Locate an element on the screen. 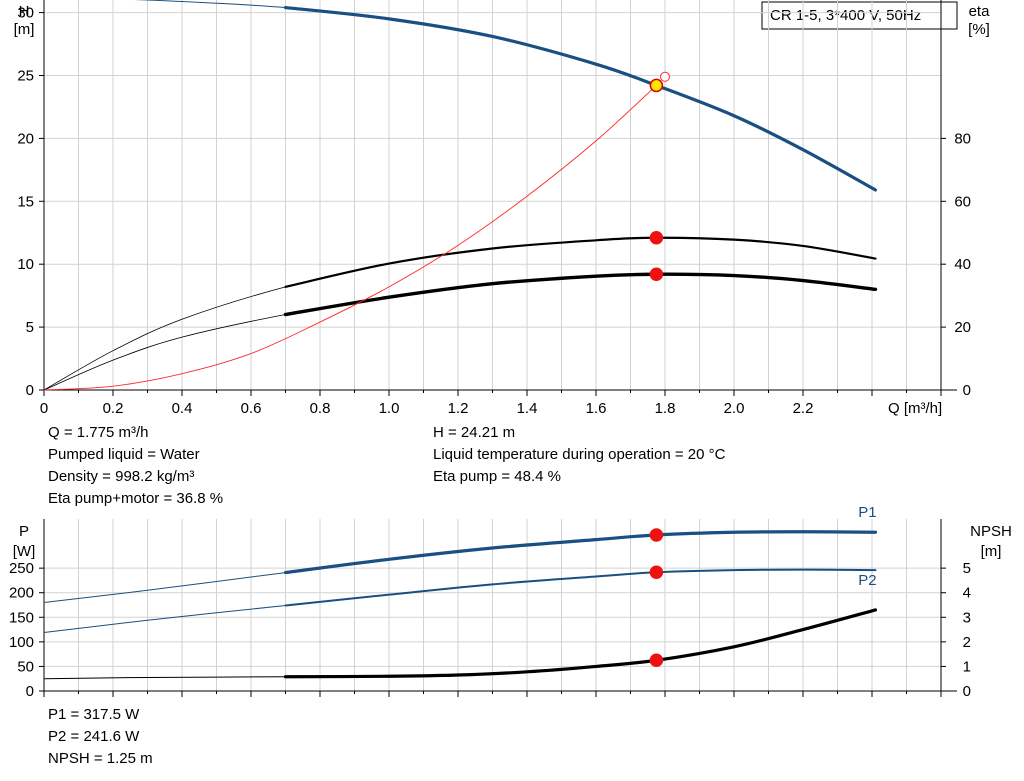  series-eta_lower is located at coordinates (580, 294).